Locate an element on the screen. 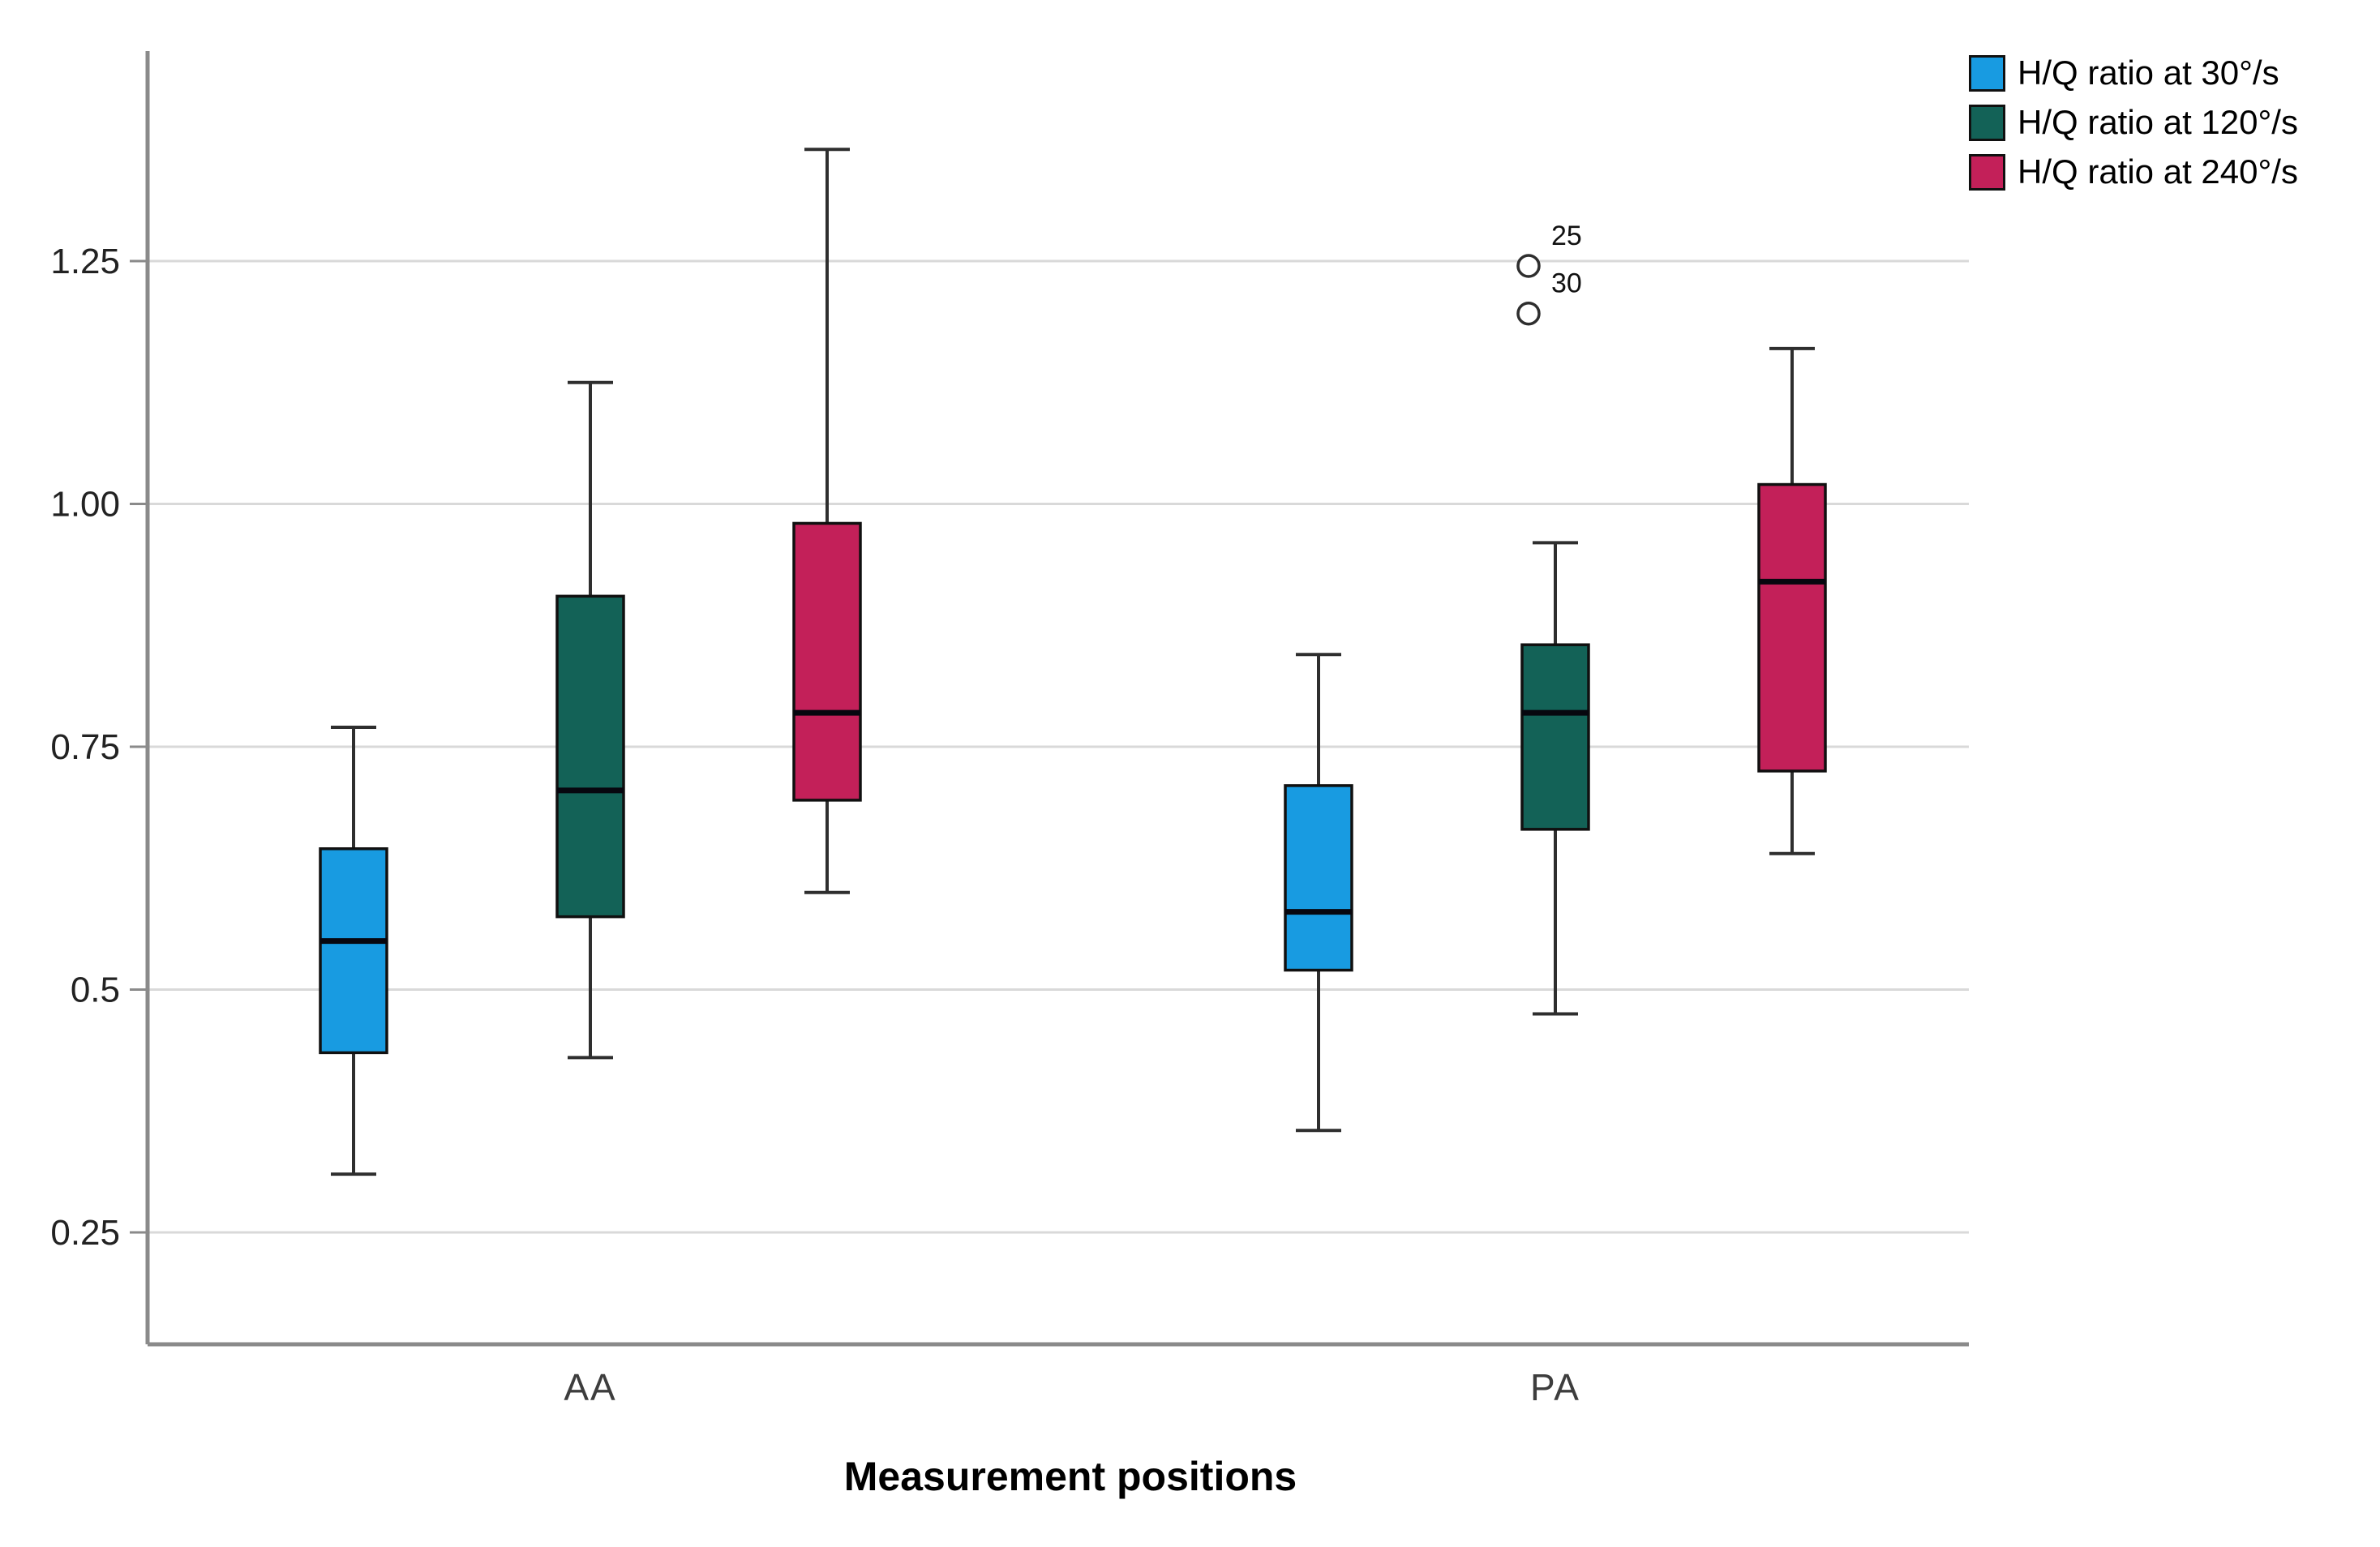 This screenshot has width=2380, height=1547. y-tick-label-0.5: 0.5 is located at coordinates (95, 991).